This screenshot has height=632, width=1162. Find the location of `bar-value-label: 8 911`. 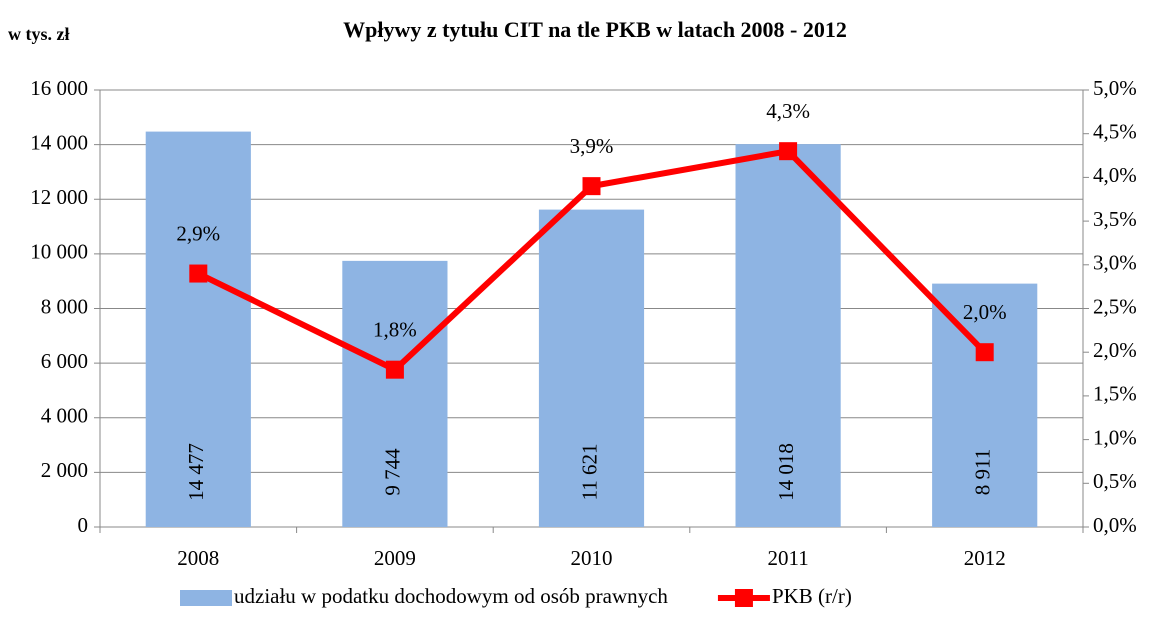

bar-value-label: 8 911 is located at coordinates (983, 472).